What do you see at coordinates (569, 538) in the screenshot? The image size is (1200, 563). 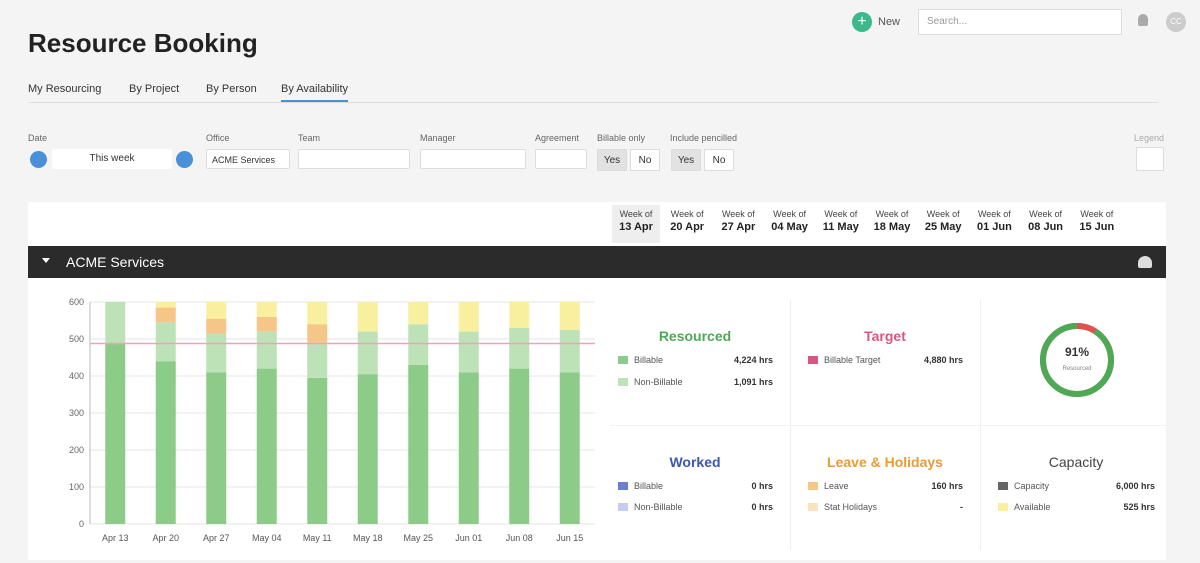 I see `x-tick-label: Jun 15` at bounding box center [569, 538].